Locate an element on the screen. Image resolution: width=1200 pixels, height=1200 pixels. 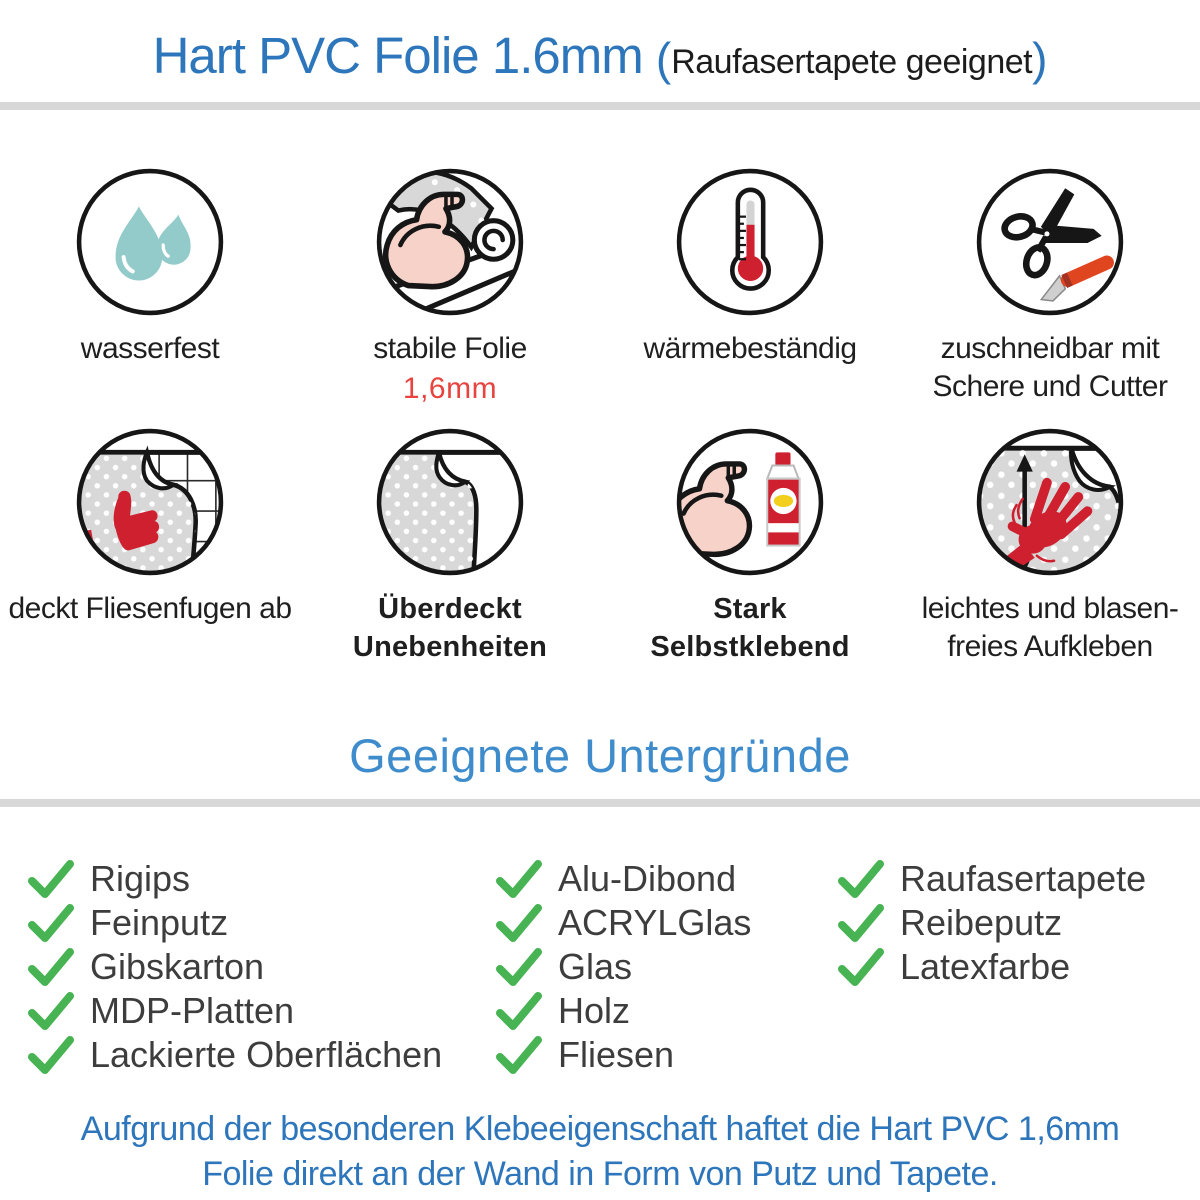
feature-wasserfest: wasserfest is located at coordinates (150, 286).